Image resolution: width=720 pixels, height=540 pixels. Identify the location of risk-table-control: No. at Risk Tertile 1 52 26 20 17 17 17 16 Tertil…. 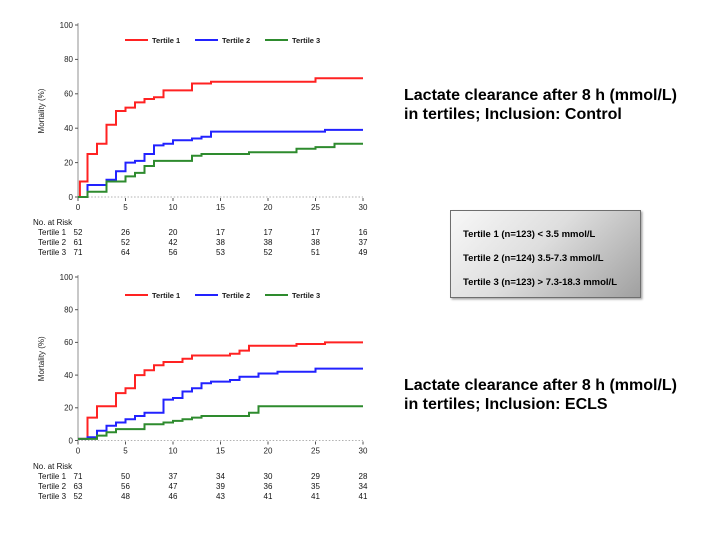
(205, 239).